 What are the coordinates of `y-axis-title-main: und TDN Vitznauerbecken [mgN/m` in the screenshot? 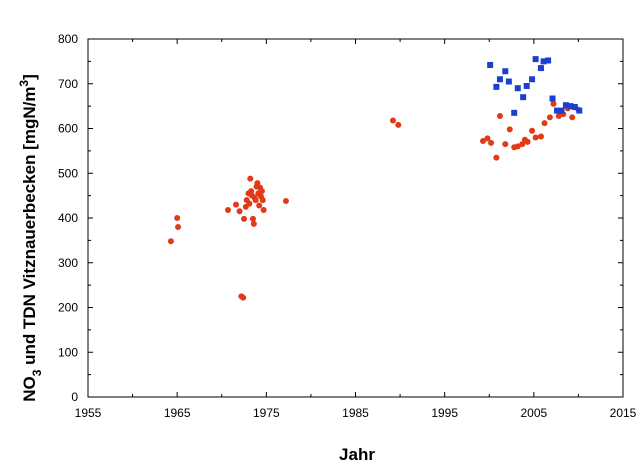 It's located at (29, 228).